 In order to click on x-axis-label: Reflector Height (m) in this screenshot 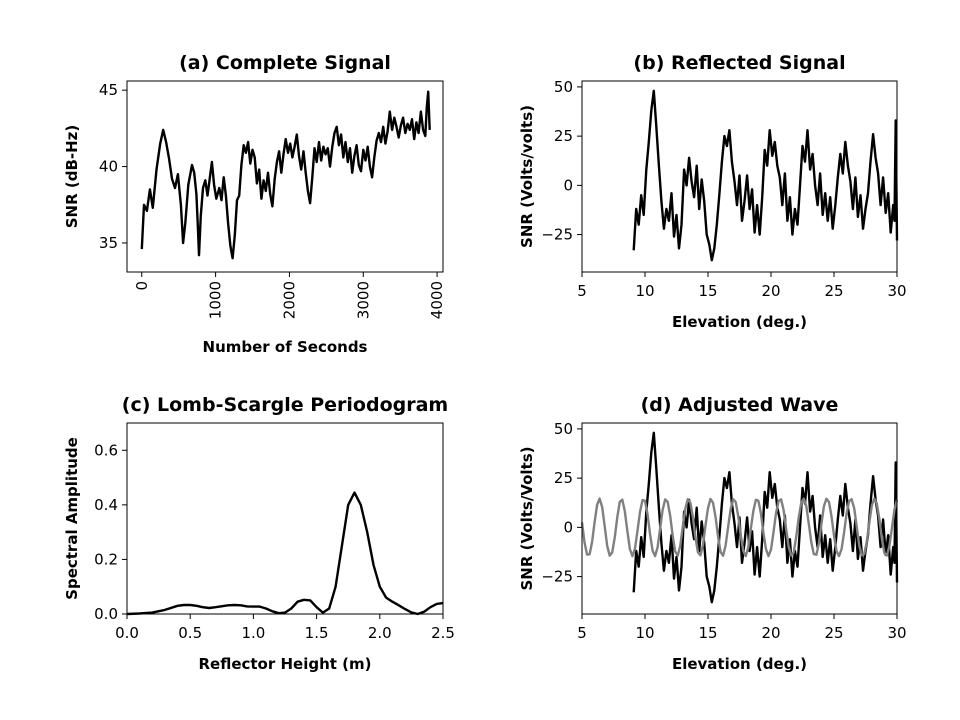, I will do `click(284, 664)`.